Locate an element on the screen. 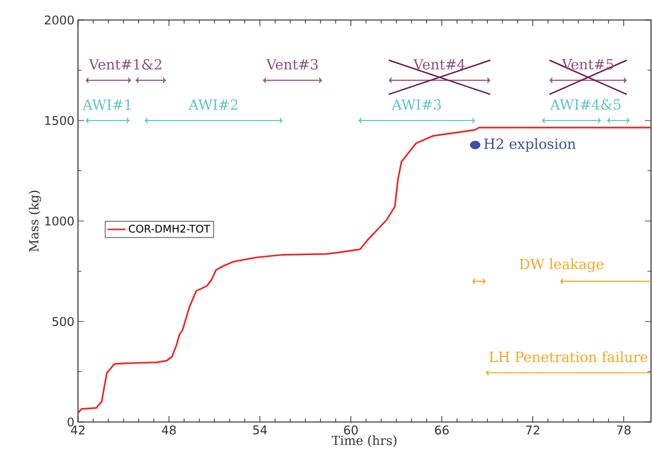 Image resolution: width=652 pixels, height=470 pixels. series-label: Vent#1&2 is located at coordinates (125, 64).